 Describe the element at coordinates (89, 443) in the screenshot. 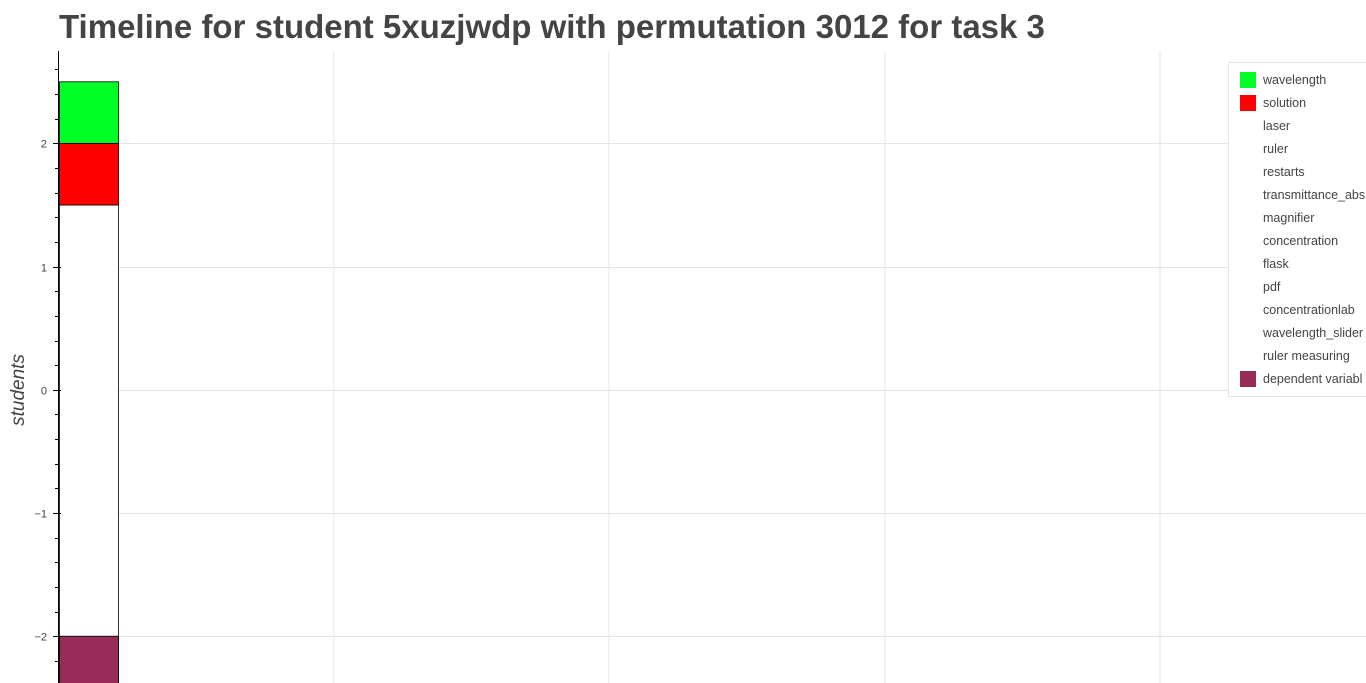

I see `bar-background-segment` at that location.